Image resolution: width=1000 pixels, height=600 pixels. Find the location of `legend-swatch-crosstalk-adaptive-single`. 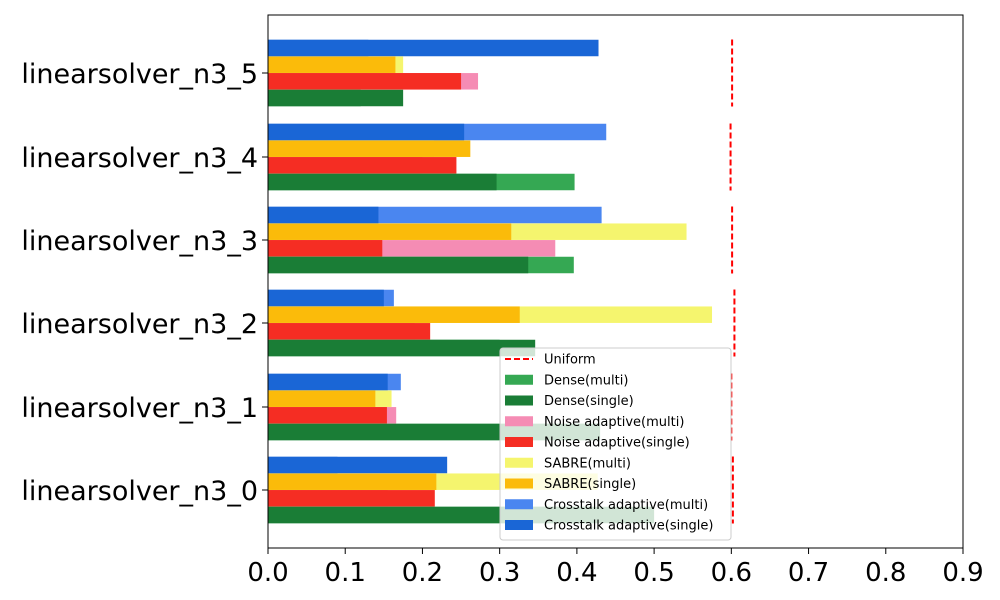

legend-swatch-crosstalk-adaptive-single is located at coordinates (519, 525).